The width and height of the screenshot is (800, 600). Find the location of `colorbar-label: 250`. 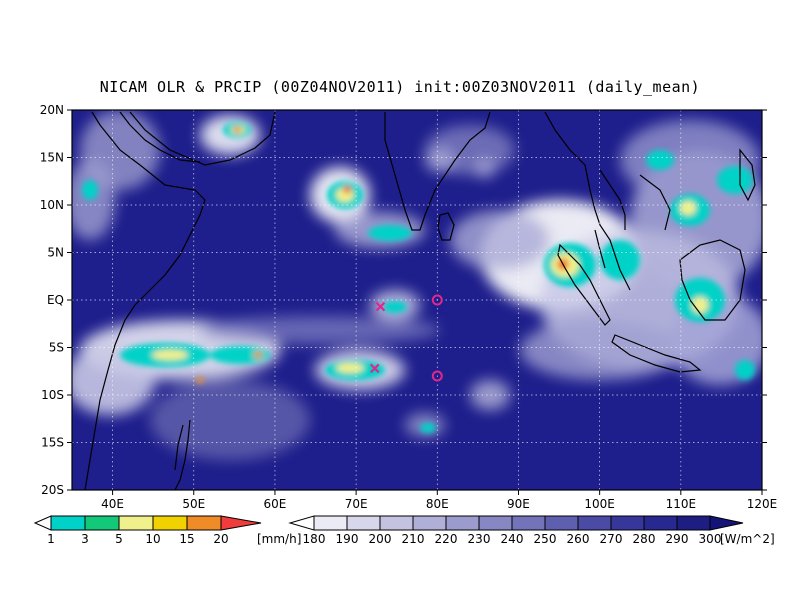

colorbar-label: 250 is located at coordinates (545, 539).